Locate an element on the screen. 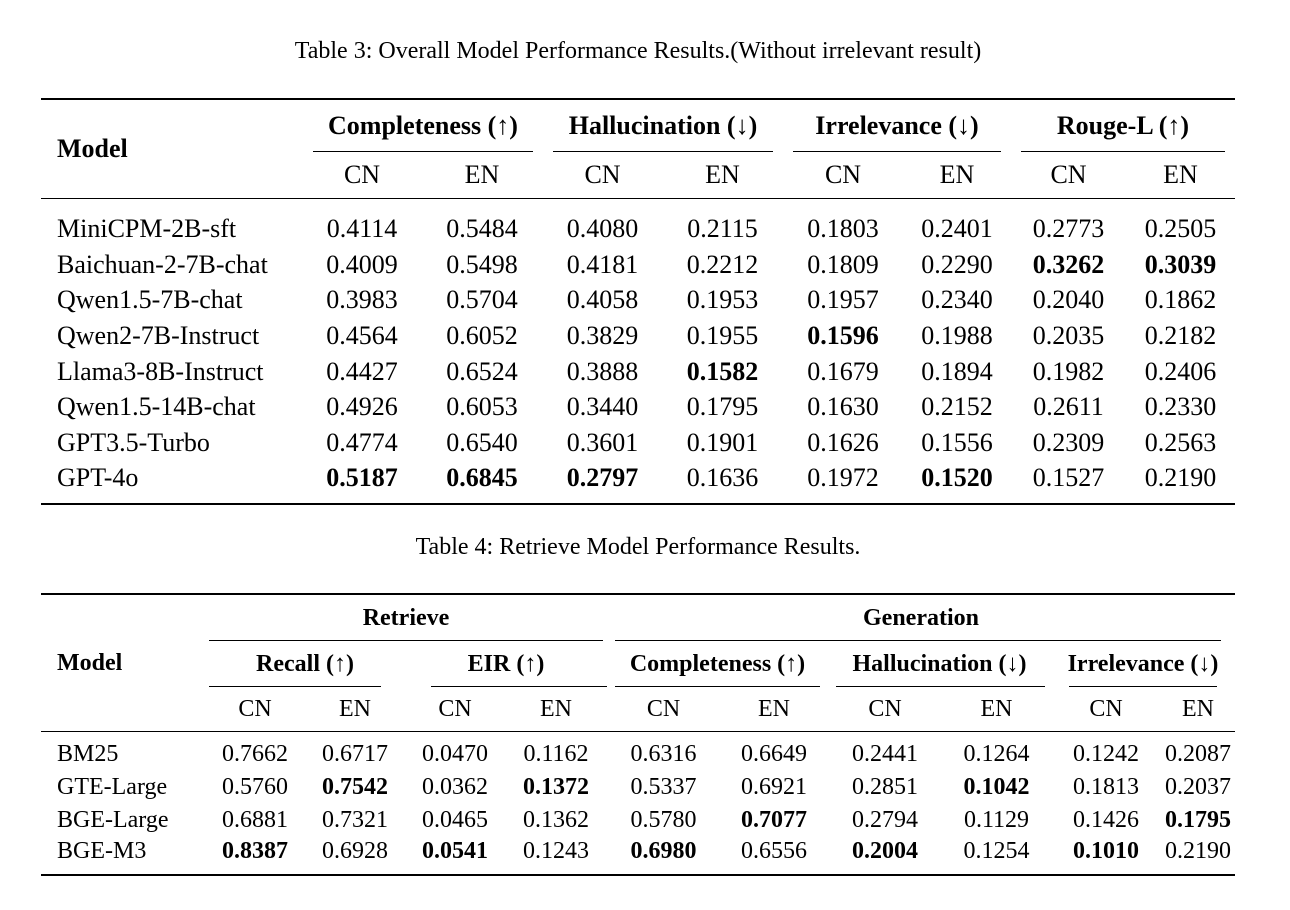 This screenshot has width=1290, height=910. value-cell: 0.1362 is located at coordinates (556, 820).